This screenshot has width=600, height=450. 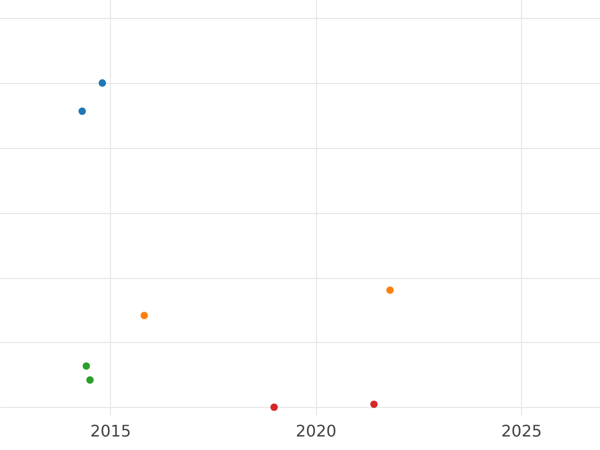 I want to click on x-tick-label: 2025, so click(x=521, y=431).